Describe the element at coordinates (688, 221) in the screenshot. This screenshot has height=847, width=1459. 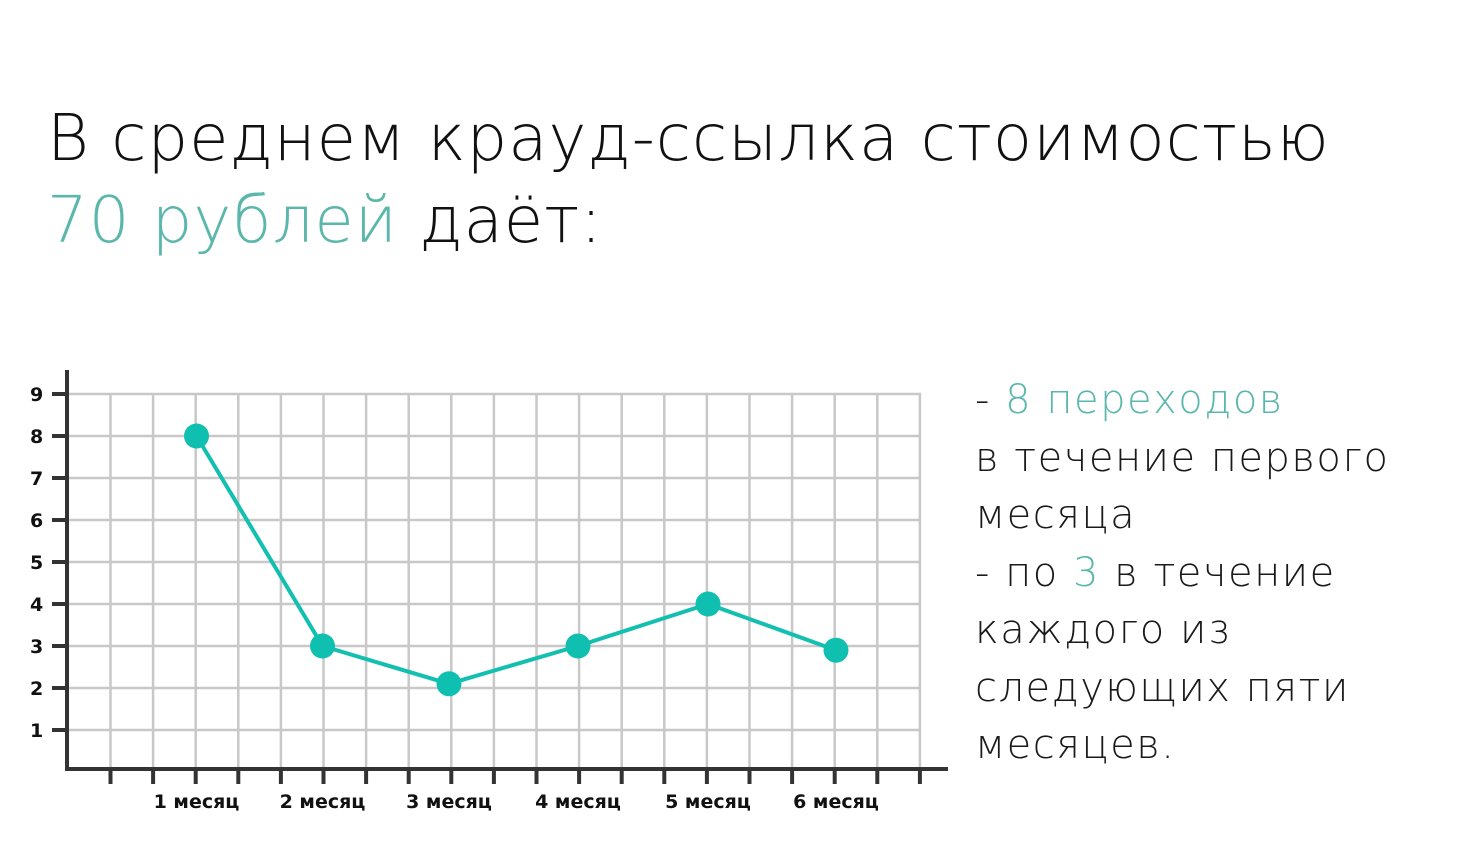
I see `headline-line-2: 70 рублей даёт:` at that location.